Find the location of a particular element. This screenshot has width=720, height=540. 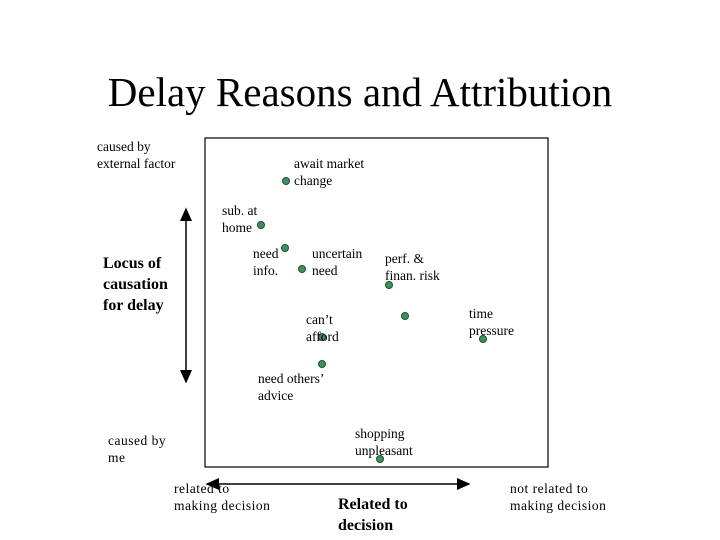

slide-title: Delay Reasons and Attribution is located at coordinates (360, 92).